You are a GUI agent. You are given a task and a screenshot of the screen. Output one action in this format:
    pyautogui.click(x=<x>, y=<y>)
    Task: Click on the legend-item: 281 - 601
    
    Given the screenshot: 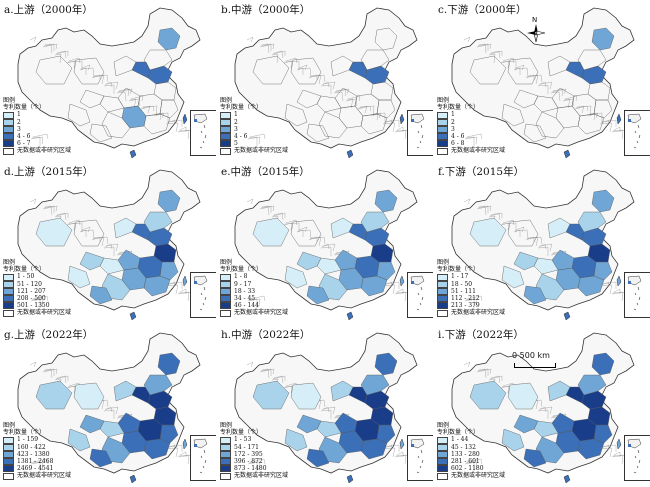 What is the action you would take?
    pyautogui.click(x=480, y=462)
    